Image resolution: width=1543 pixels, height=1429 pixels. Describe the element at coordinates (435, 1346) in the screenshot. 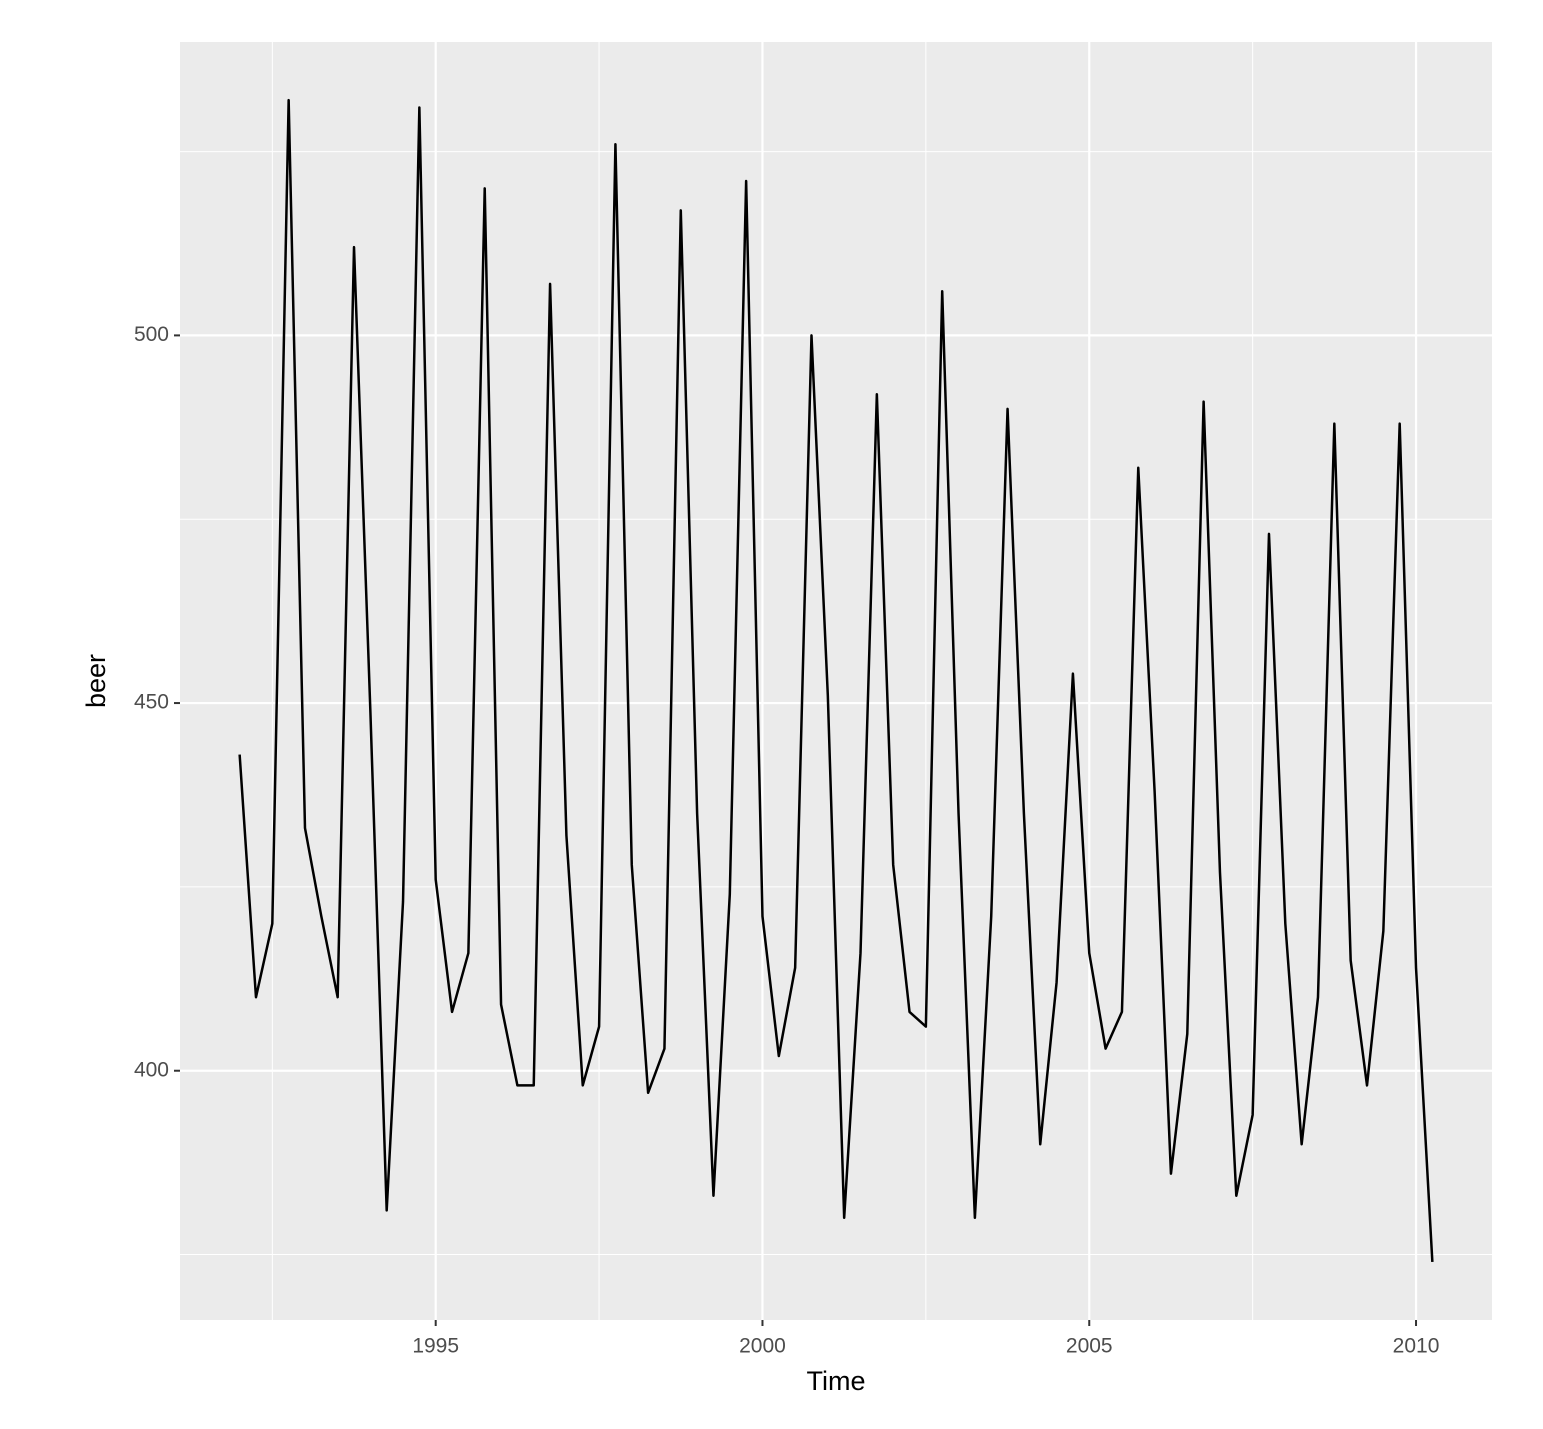

I see `x-tick-label: 1995` at that location.